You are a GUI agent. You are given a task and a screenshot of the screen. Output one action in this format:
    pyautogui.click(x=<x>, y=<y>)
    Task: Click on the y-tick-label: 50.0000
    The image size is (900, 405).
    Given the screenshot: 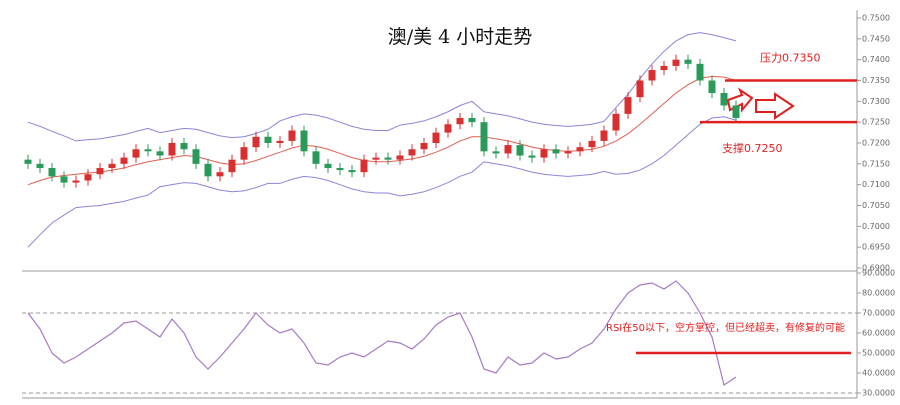 What is the action you would take?
    pyautogui.click(x=878, y=353)
    